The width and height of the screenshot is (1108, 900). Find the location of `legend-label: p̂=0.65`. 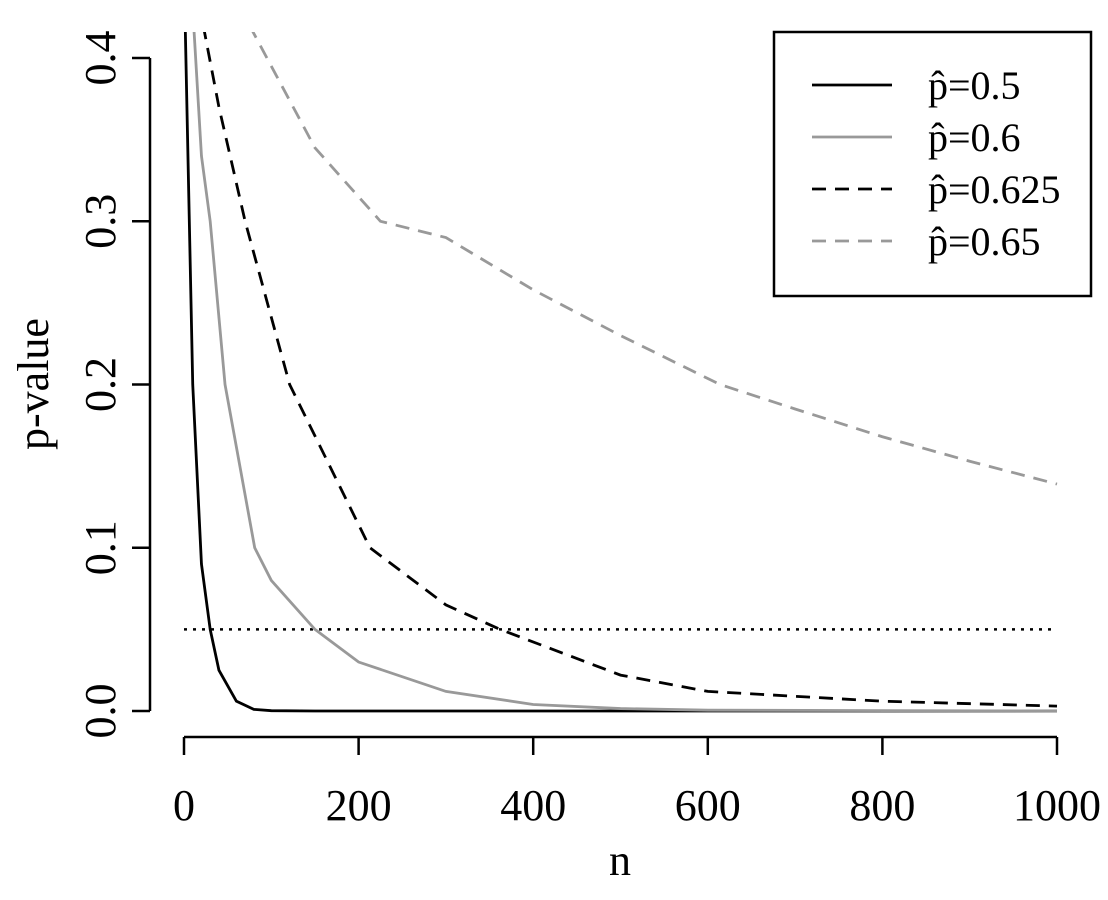

legend-label: p̂=0.65 is located at coordinates (984, 241).